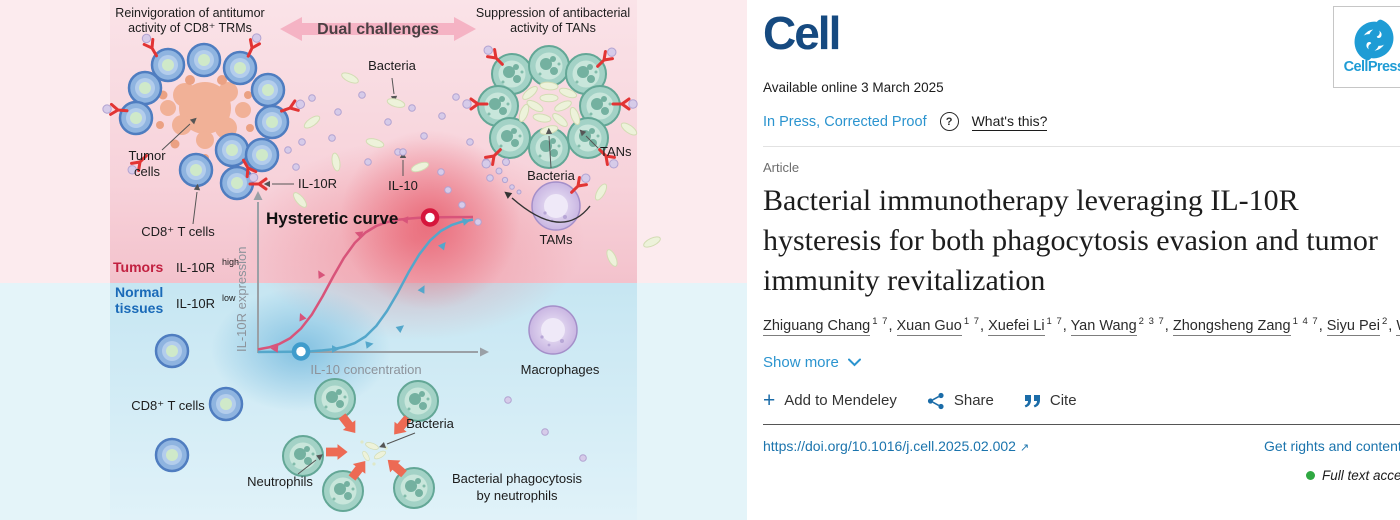  What do you see at coordinates (178, 231) in the screenshot?
I see `label-cd8-t-cells: CD8⁺ T cells` at bounding box center [178, 231].